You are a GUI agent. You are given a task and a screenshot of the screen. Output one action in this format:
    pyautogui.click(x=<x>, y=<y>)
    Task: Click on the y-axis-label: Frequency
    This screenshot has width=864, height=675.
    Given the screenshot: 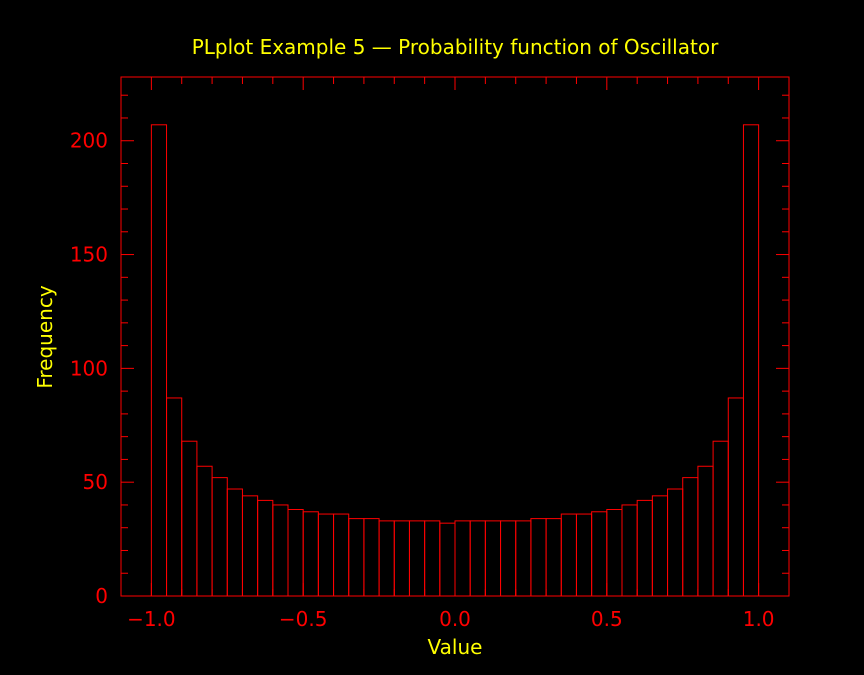 What is the action you would take?
    pyautogui.click(x=45, y=336)
    